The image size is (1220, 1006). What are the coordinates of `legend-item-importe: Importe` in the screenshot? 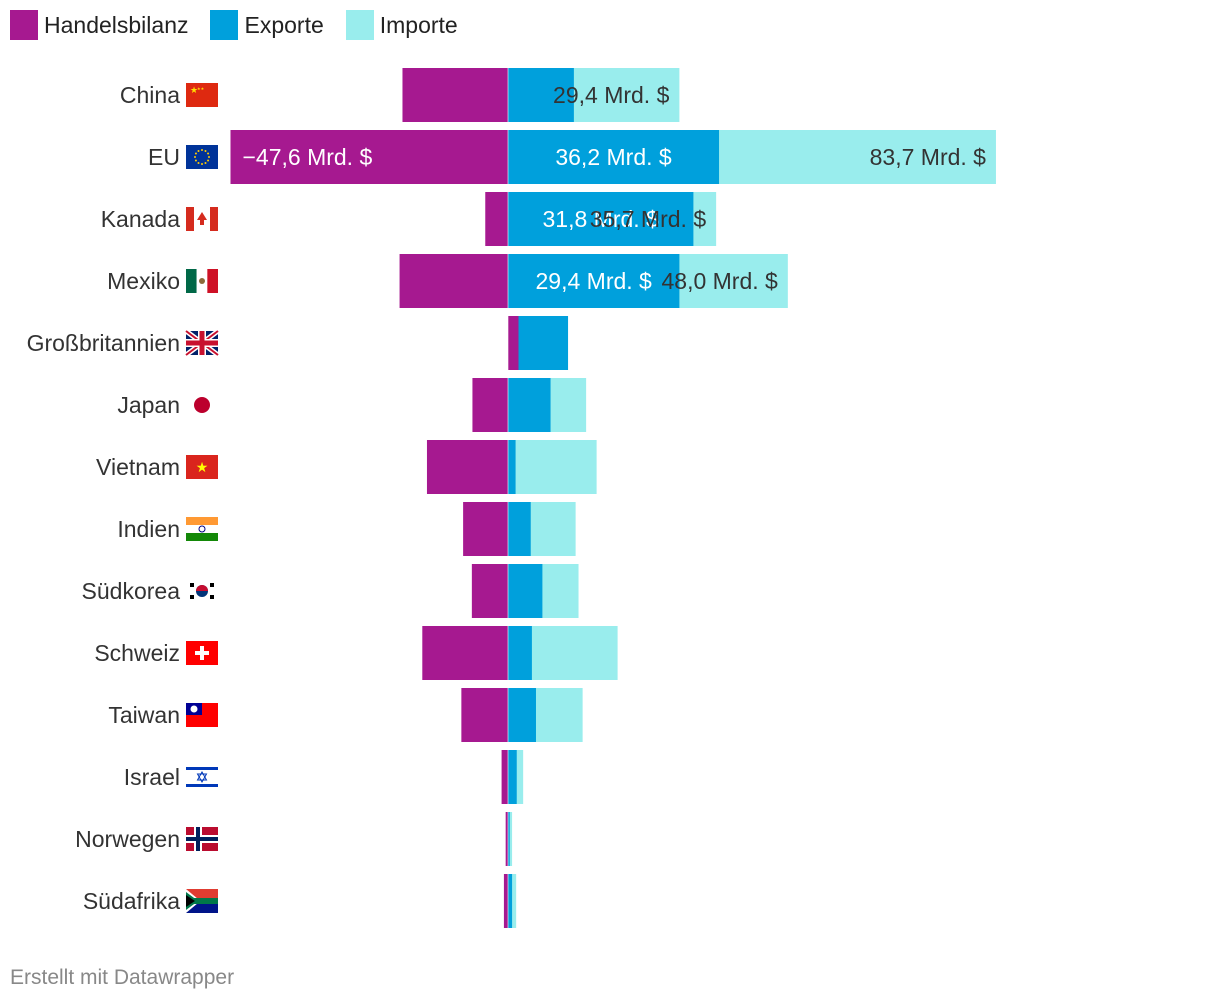 It's located at (401, 25).